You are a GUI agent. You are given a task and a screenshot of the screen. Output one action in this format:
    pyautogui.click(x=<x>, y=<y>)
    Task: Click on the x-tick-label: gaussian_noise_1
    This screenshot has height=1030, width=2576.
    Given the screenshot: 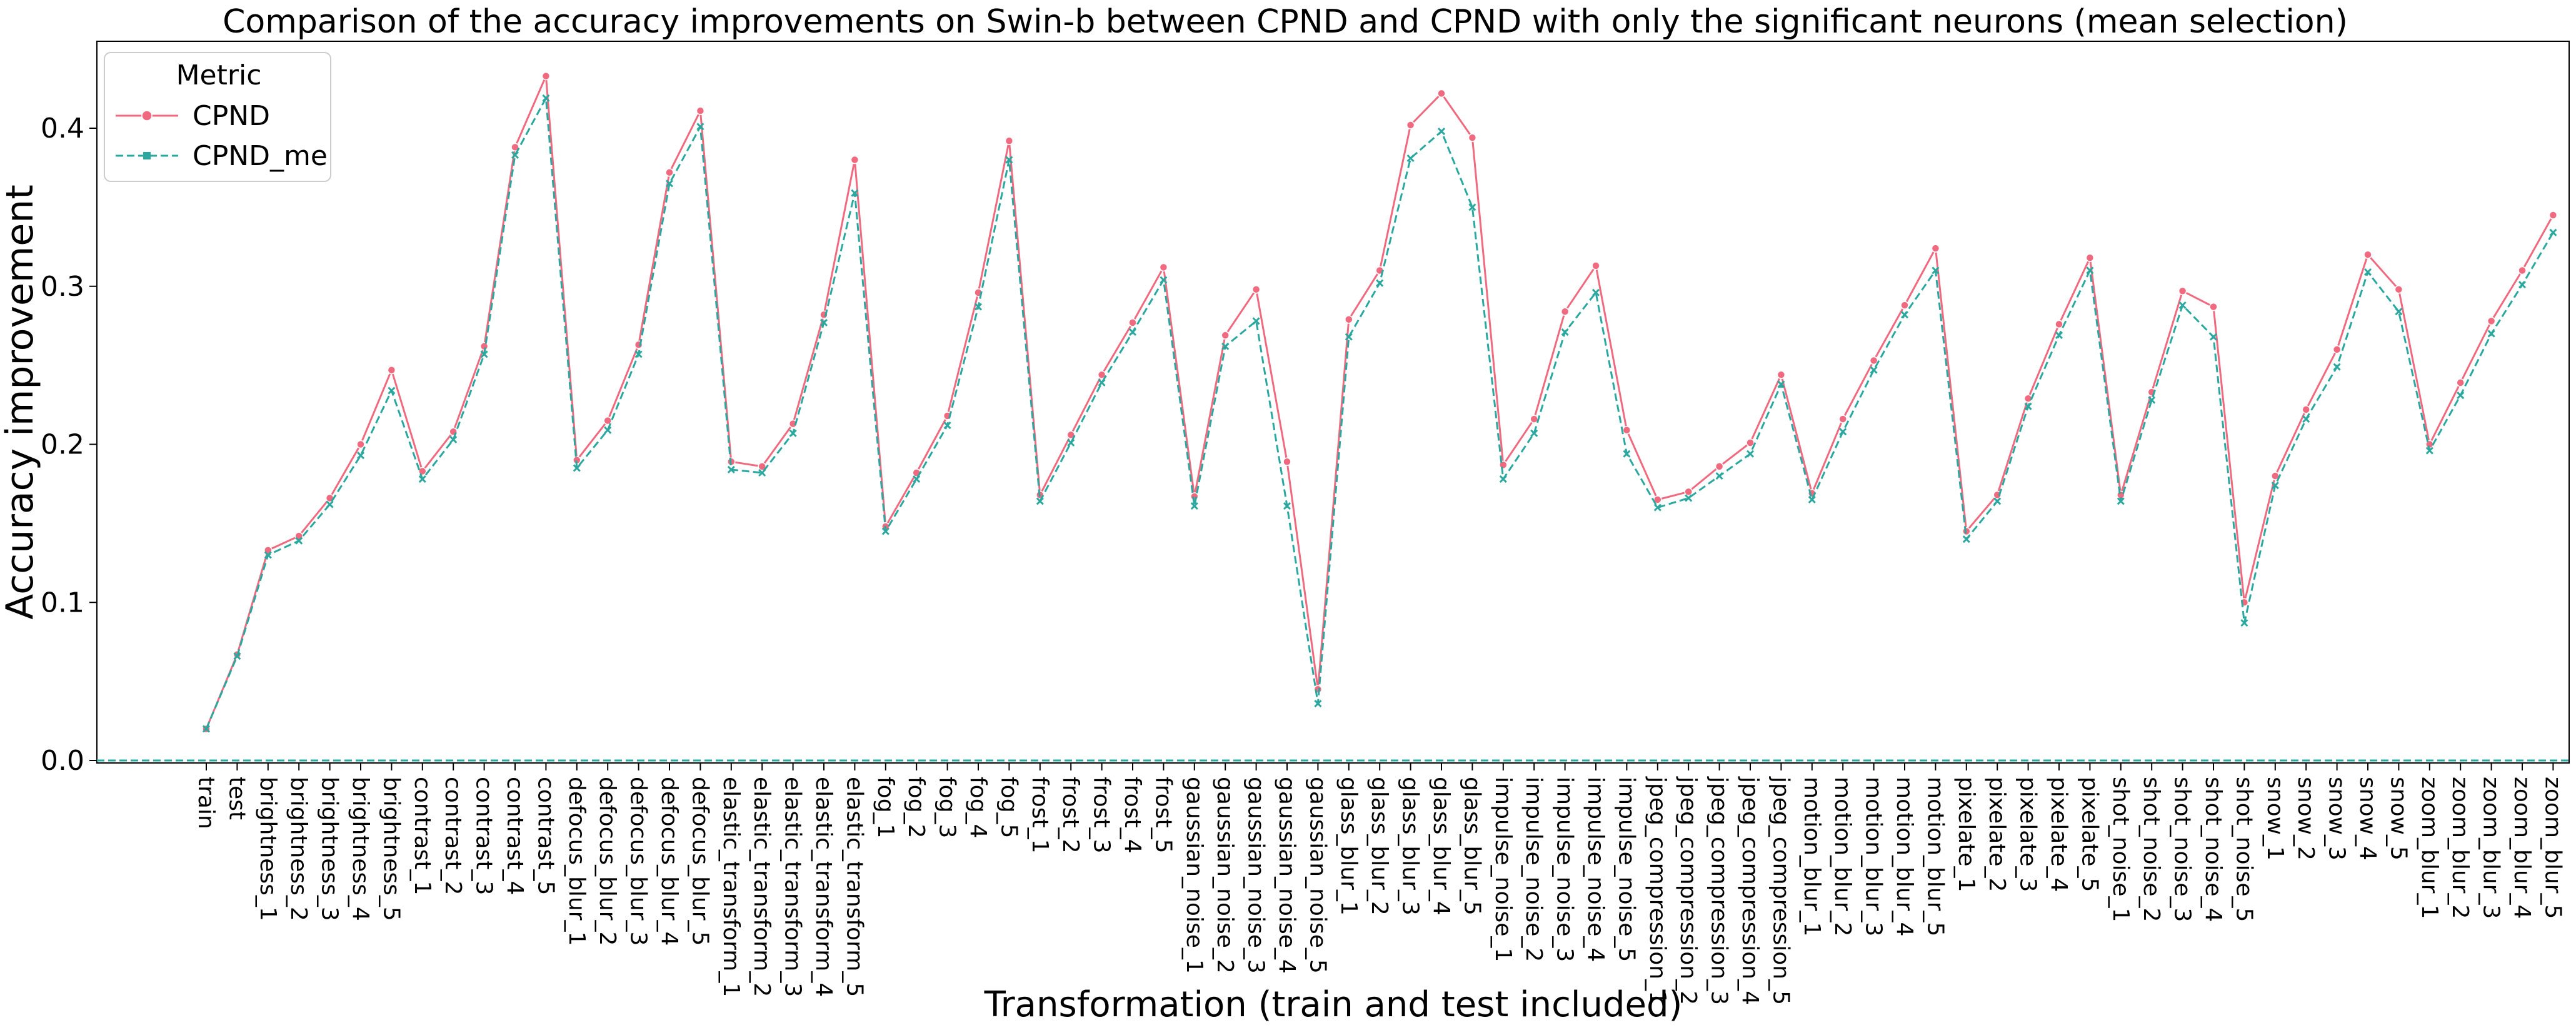 What is the action you would take?
    pyautogui.click(x=1194, y=875)
    